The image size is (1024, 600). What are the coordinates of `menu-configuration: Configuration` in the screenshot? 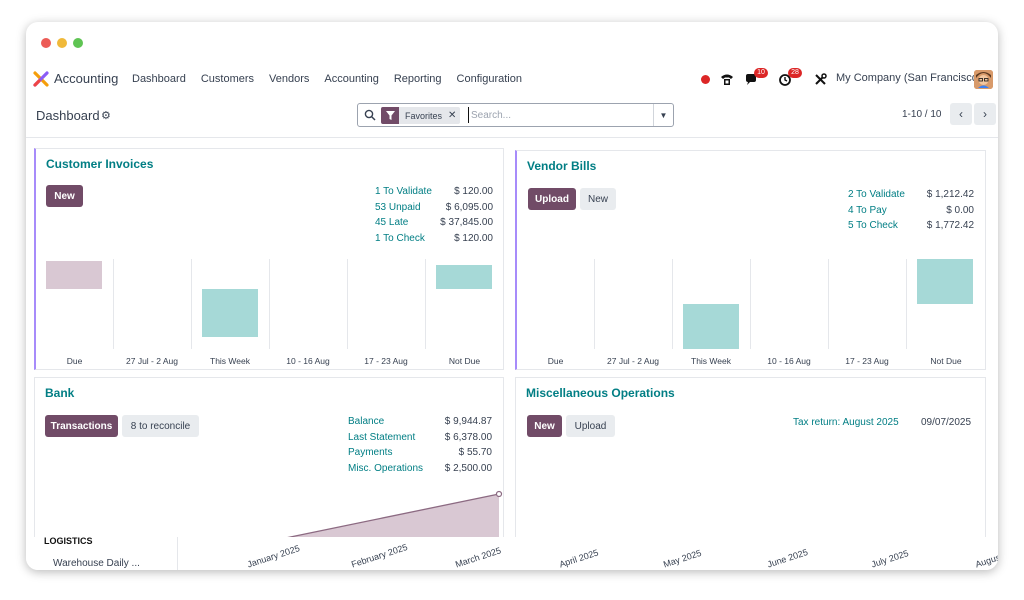 It's located at (489, 79).